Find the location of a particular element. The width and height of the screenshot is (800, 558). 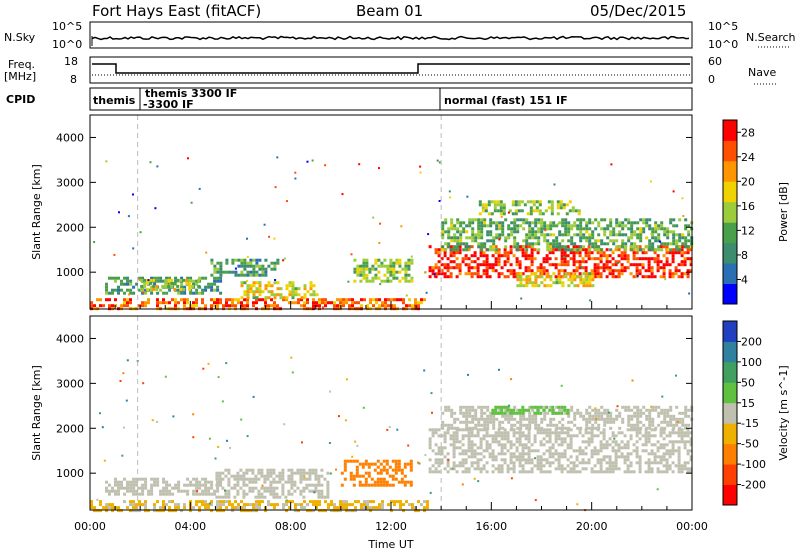

data-region is located at coordinates (164, 486).